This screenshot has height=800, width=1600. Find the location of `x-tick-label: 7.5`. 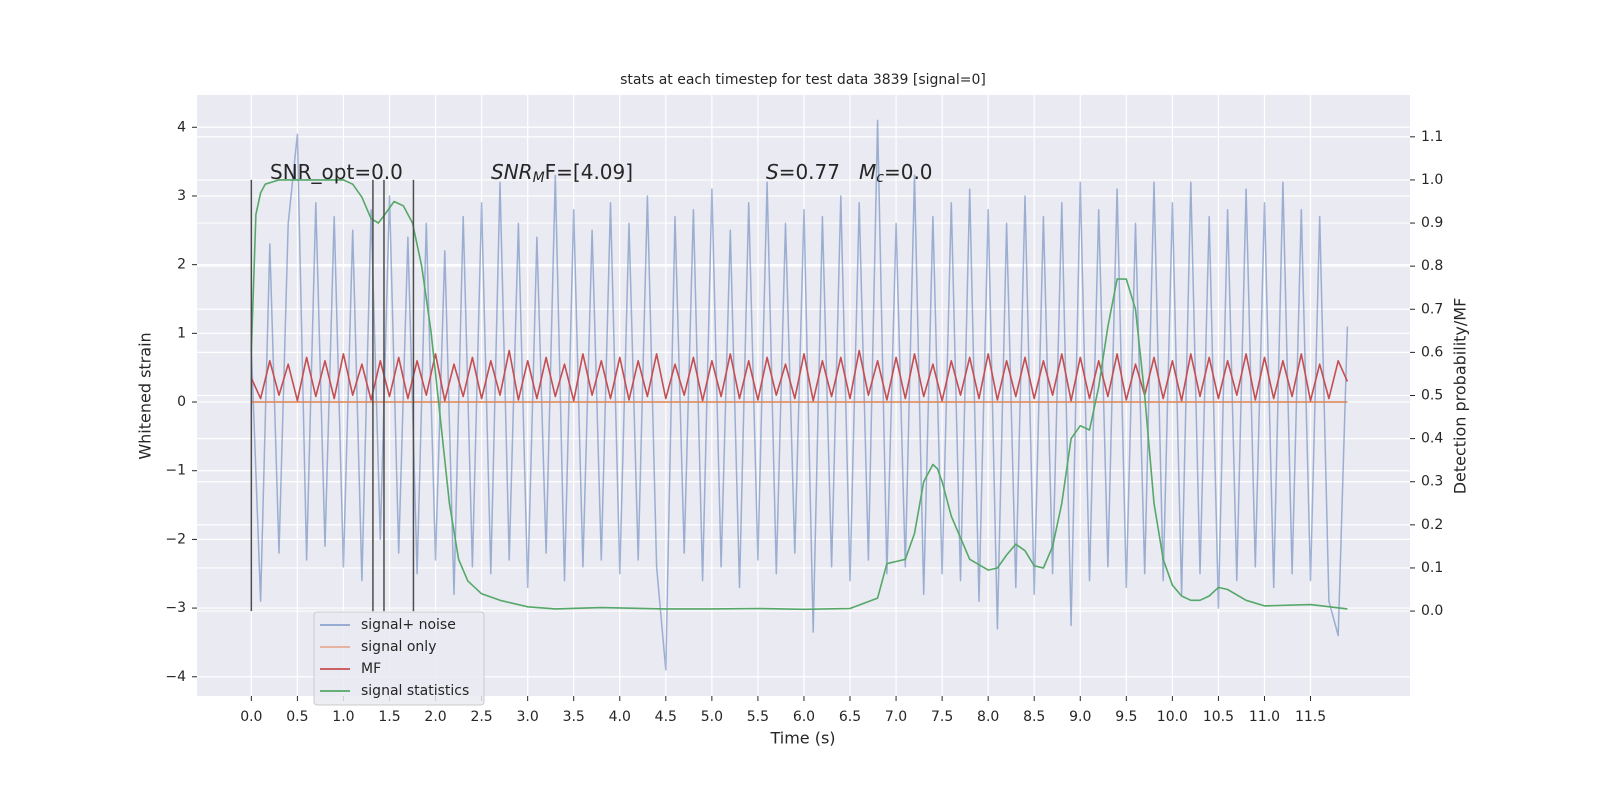

x-tick-label: 7.5 is located at coordinates (942, 717).